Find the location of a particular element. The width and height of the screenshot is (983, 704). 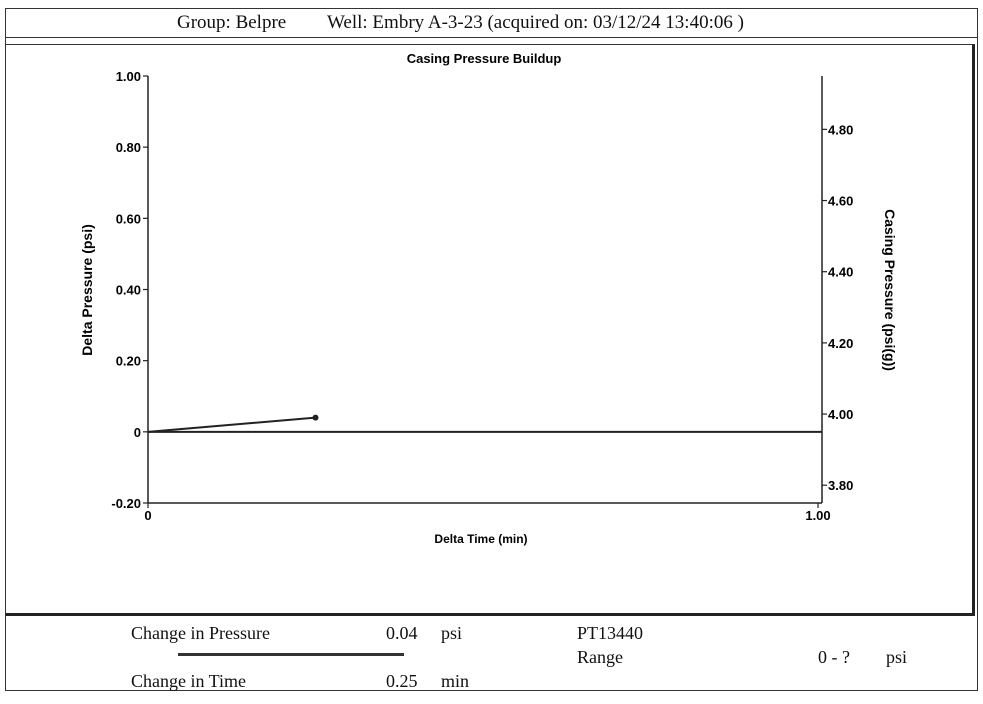

y-left-tick-label: 0.60 is located at coordinates (128, 218).